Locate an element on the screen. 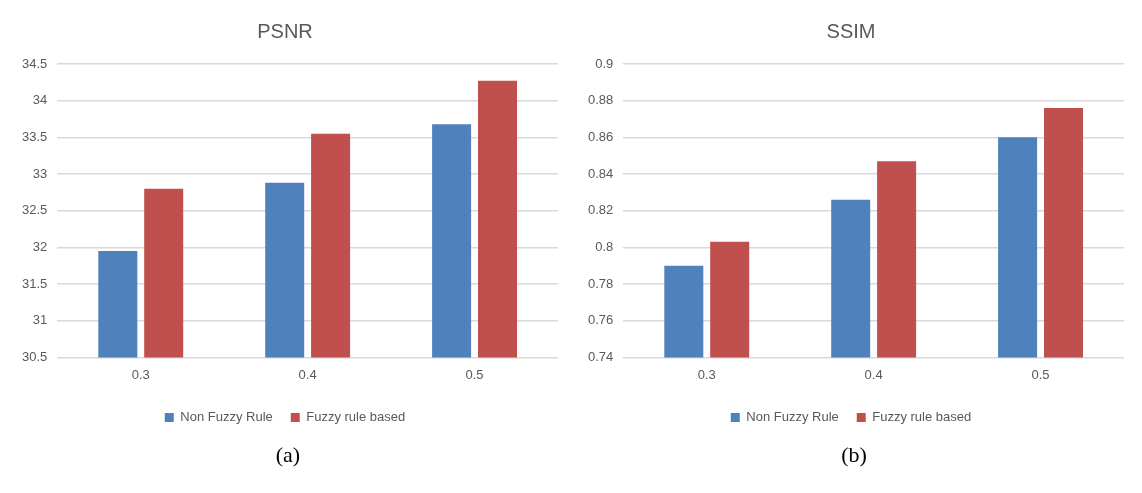  y-tick-label: 33 is located at coordinates (40, 173).